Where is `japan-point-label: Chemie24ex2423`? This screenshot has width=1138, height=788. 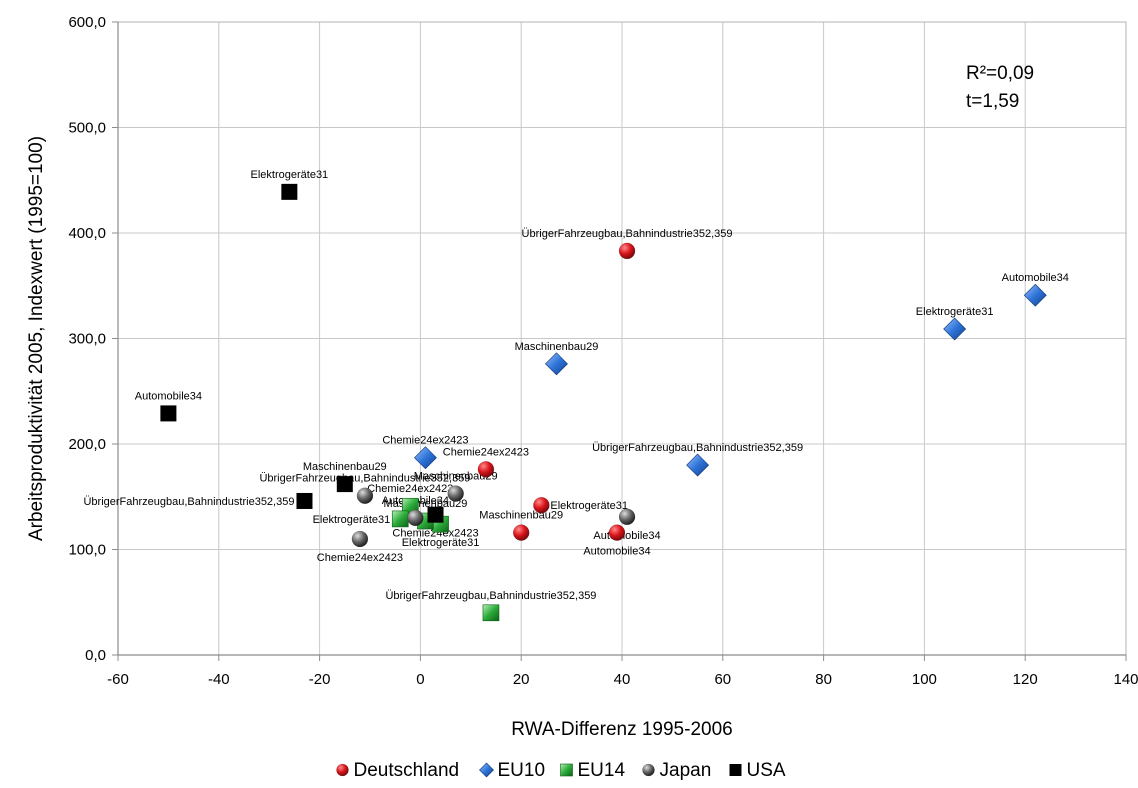
japan-point-label: Chemie24ex2423 is located at coordinates (360, 558).